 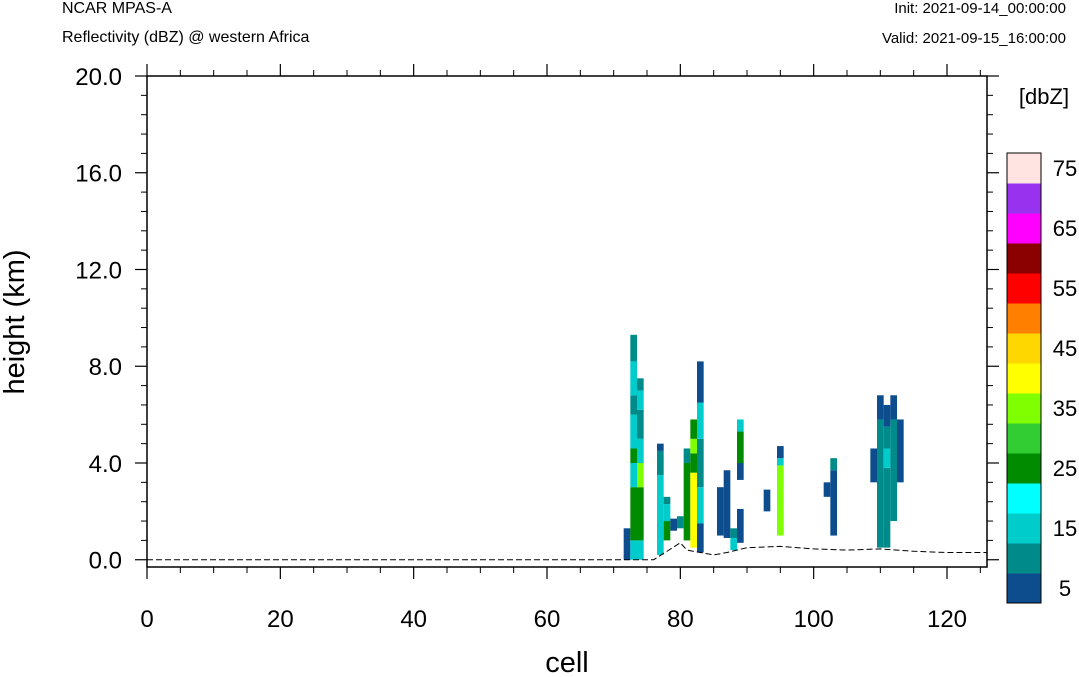 What do you see at coordinates (1065, 348) in the screenshot?
I see `colorbar-tick-label: 45` at bounding box center [1065, 348].